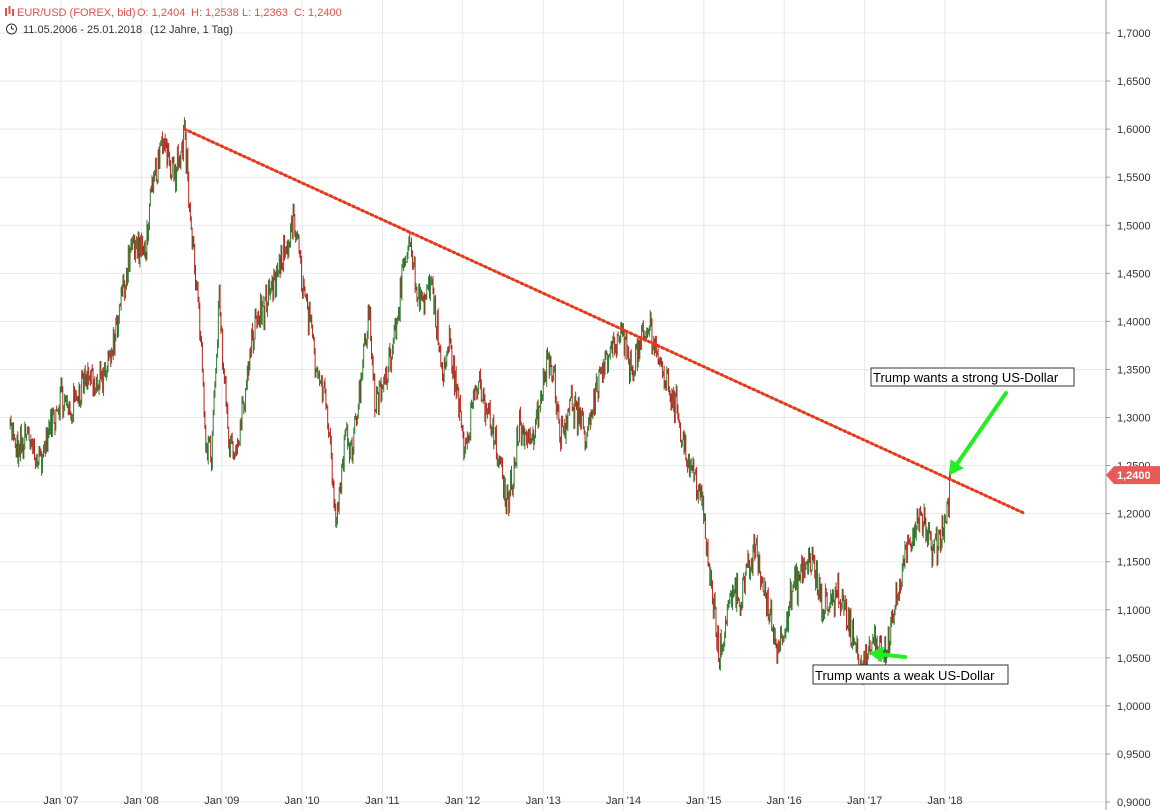  I want to click on ohlc-open: O: 1,2404, so click(161, 13).